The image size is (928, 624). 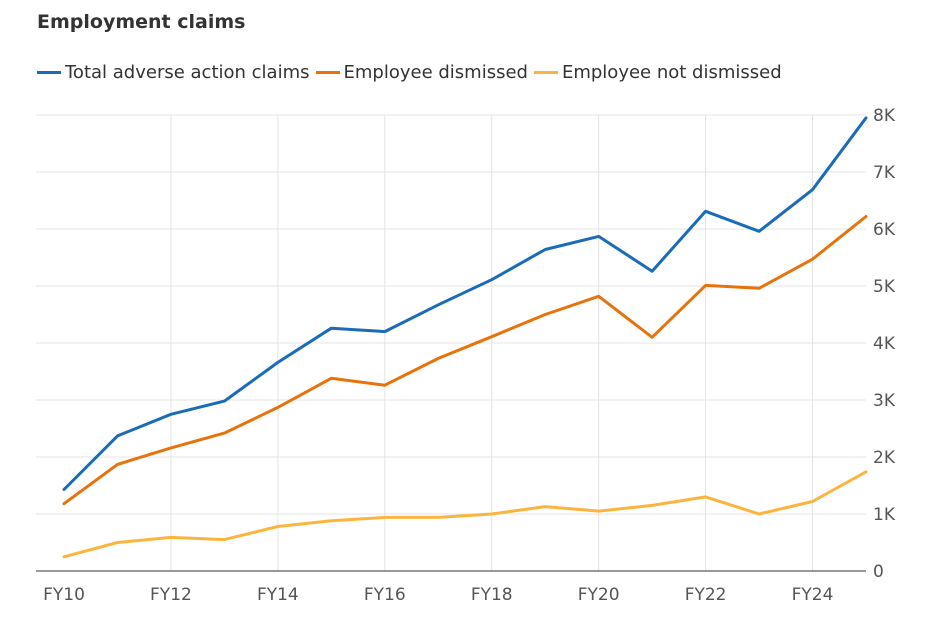 What do you see at coordinates (884, 344) in the screenshot?
I see `y-tick-label: 4K` at bounding box center [884, 344].